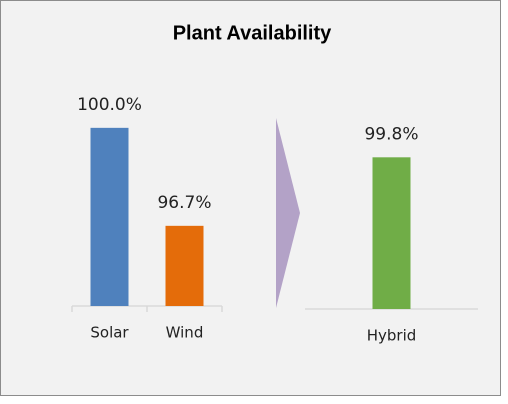 The height and width of the screenshot is (404, 508). Describe the element at coordinates (184, 203) in the screenshot. I see `value-label: 96.7%` at that location.